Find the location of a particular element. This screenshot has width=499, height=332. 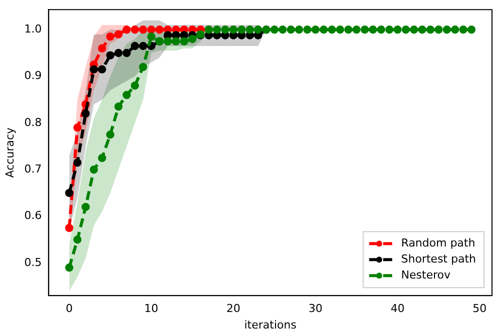

x-axis-title: iterations is located at coordinates (270, 325).